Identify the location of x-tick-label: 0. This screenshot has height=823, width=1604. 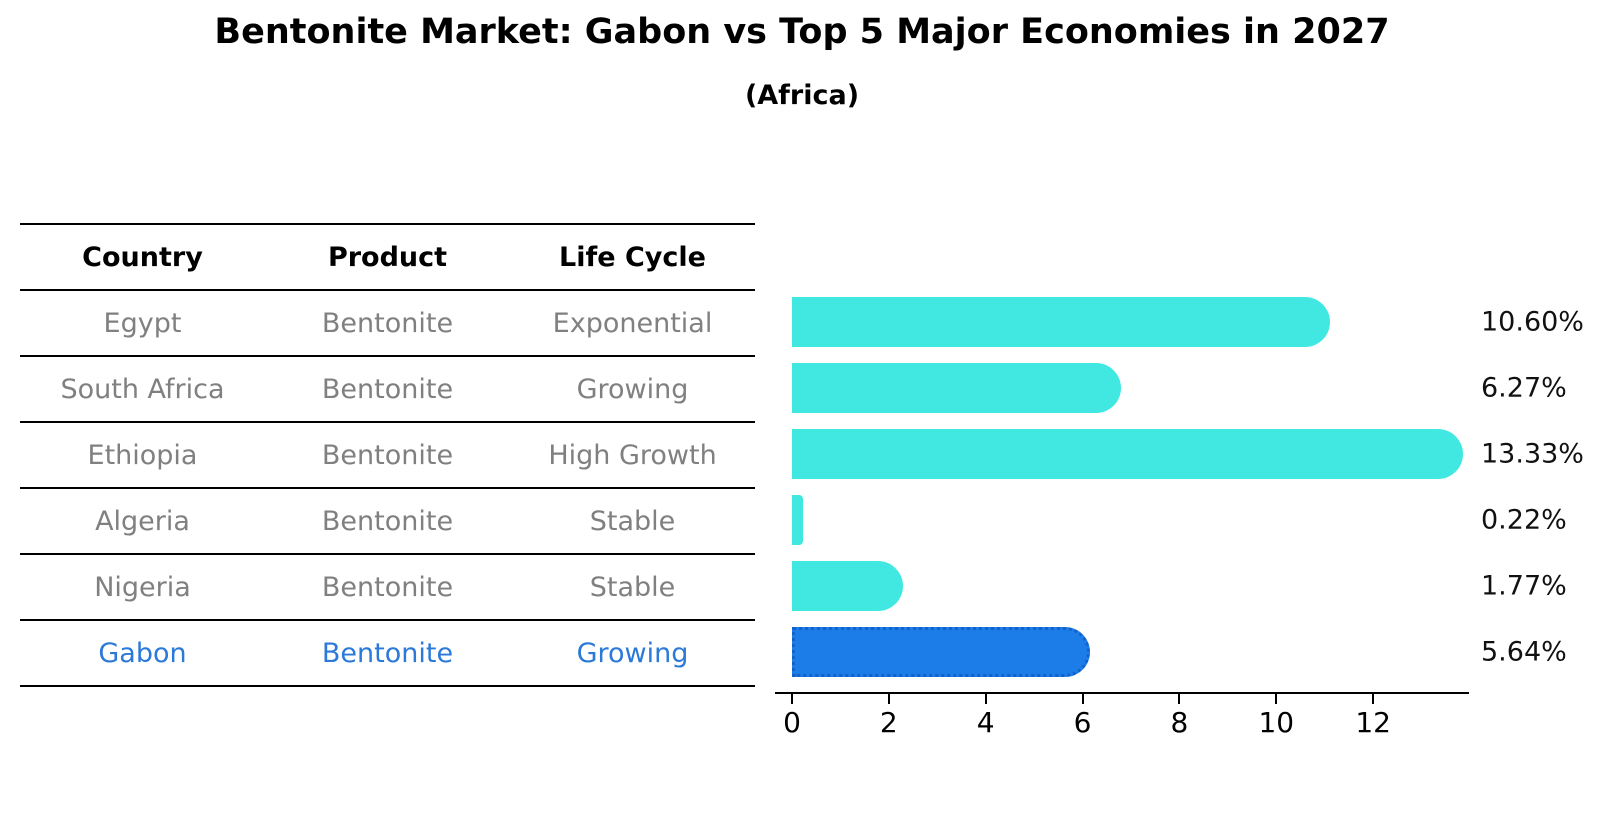
(792, 722).